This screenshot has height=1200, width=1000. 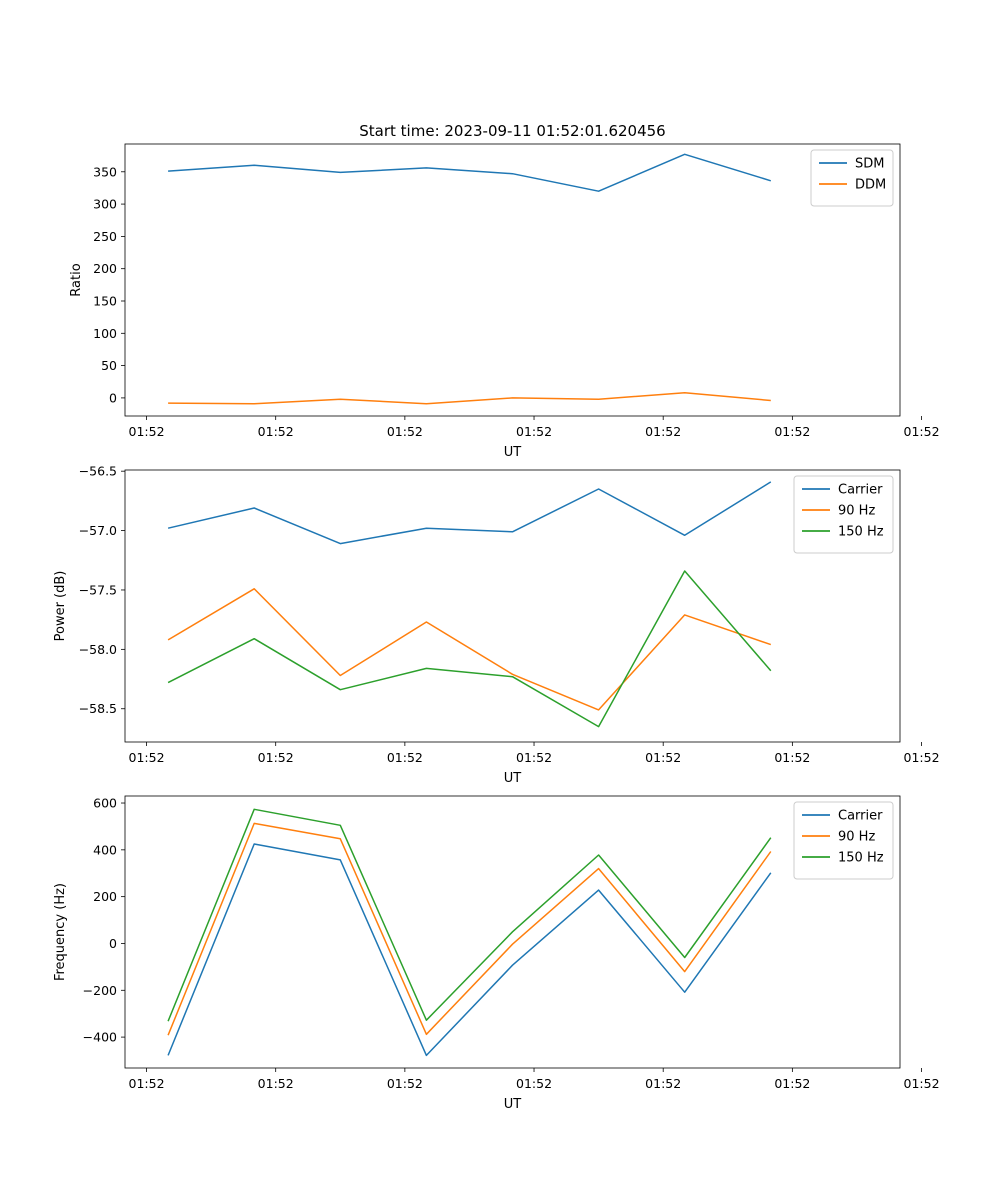 What do you see at coordinates (469, 398) in the screenshot?
I see `series-line-ddm` at bounding box center [469, 398].